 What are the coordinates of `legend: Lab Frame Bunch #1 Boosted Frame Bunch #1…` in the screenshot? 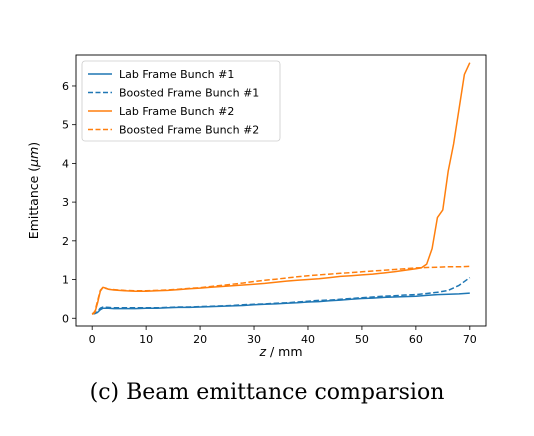 It's located at (181, 101).